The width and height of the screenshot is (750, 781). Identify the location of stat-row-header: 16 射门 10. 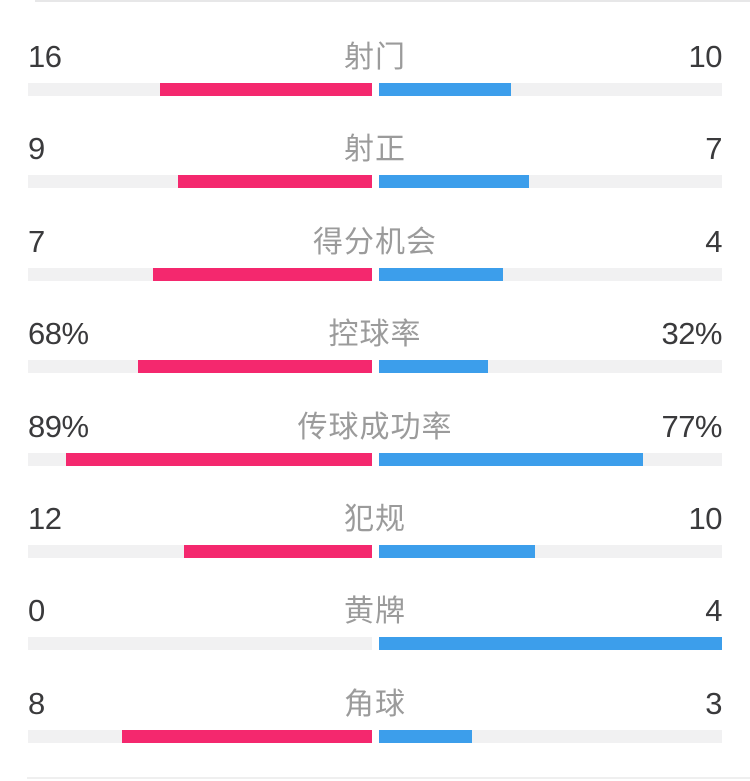
(375, 56).